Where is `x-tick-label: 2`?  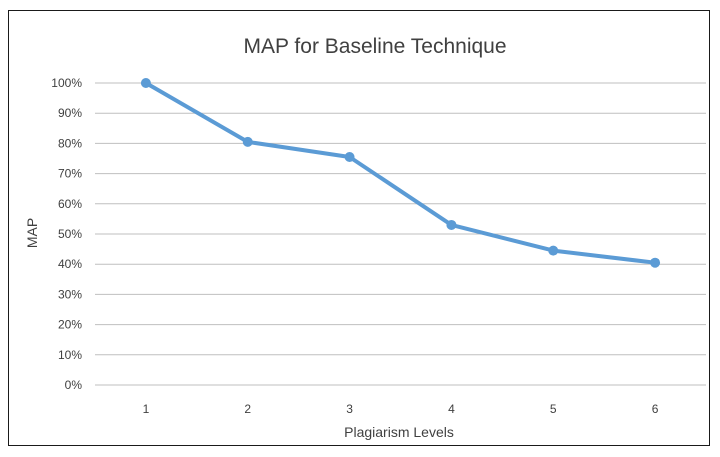 x-tick-label: 2 is located at coordinates (247, 409).